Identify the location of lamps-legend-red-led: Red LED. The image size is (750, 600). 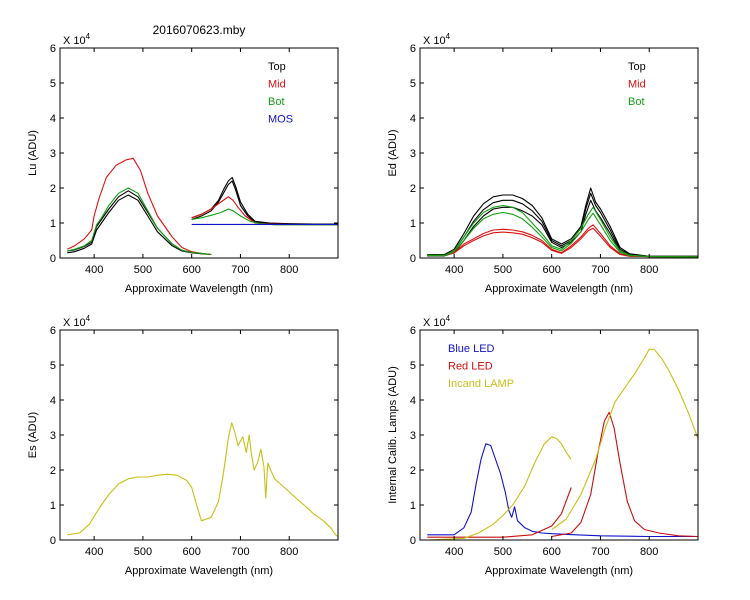
(470, 367).